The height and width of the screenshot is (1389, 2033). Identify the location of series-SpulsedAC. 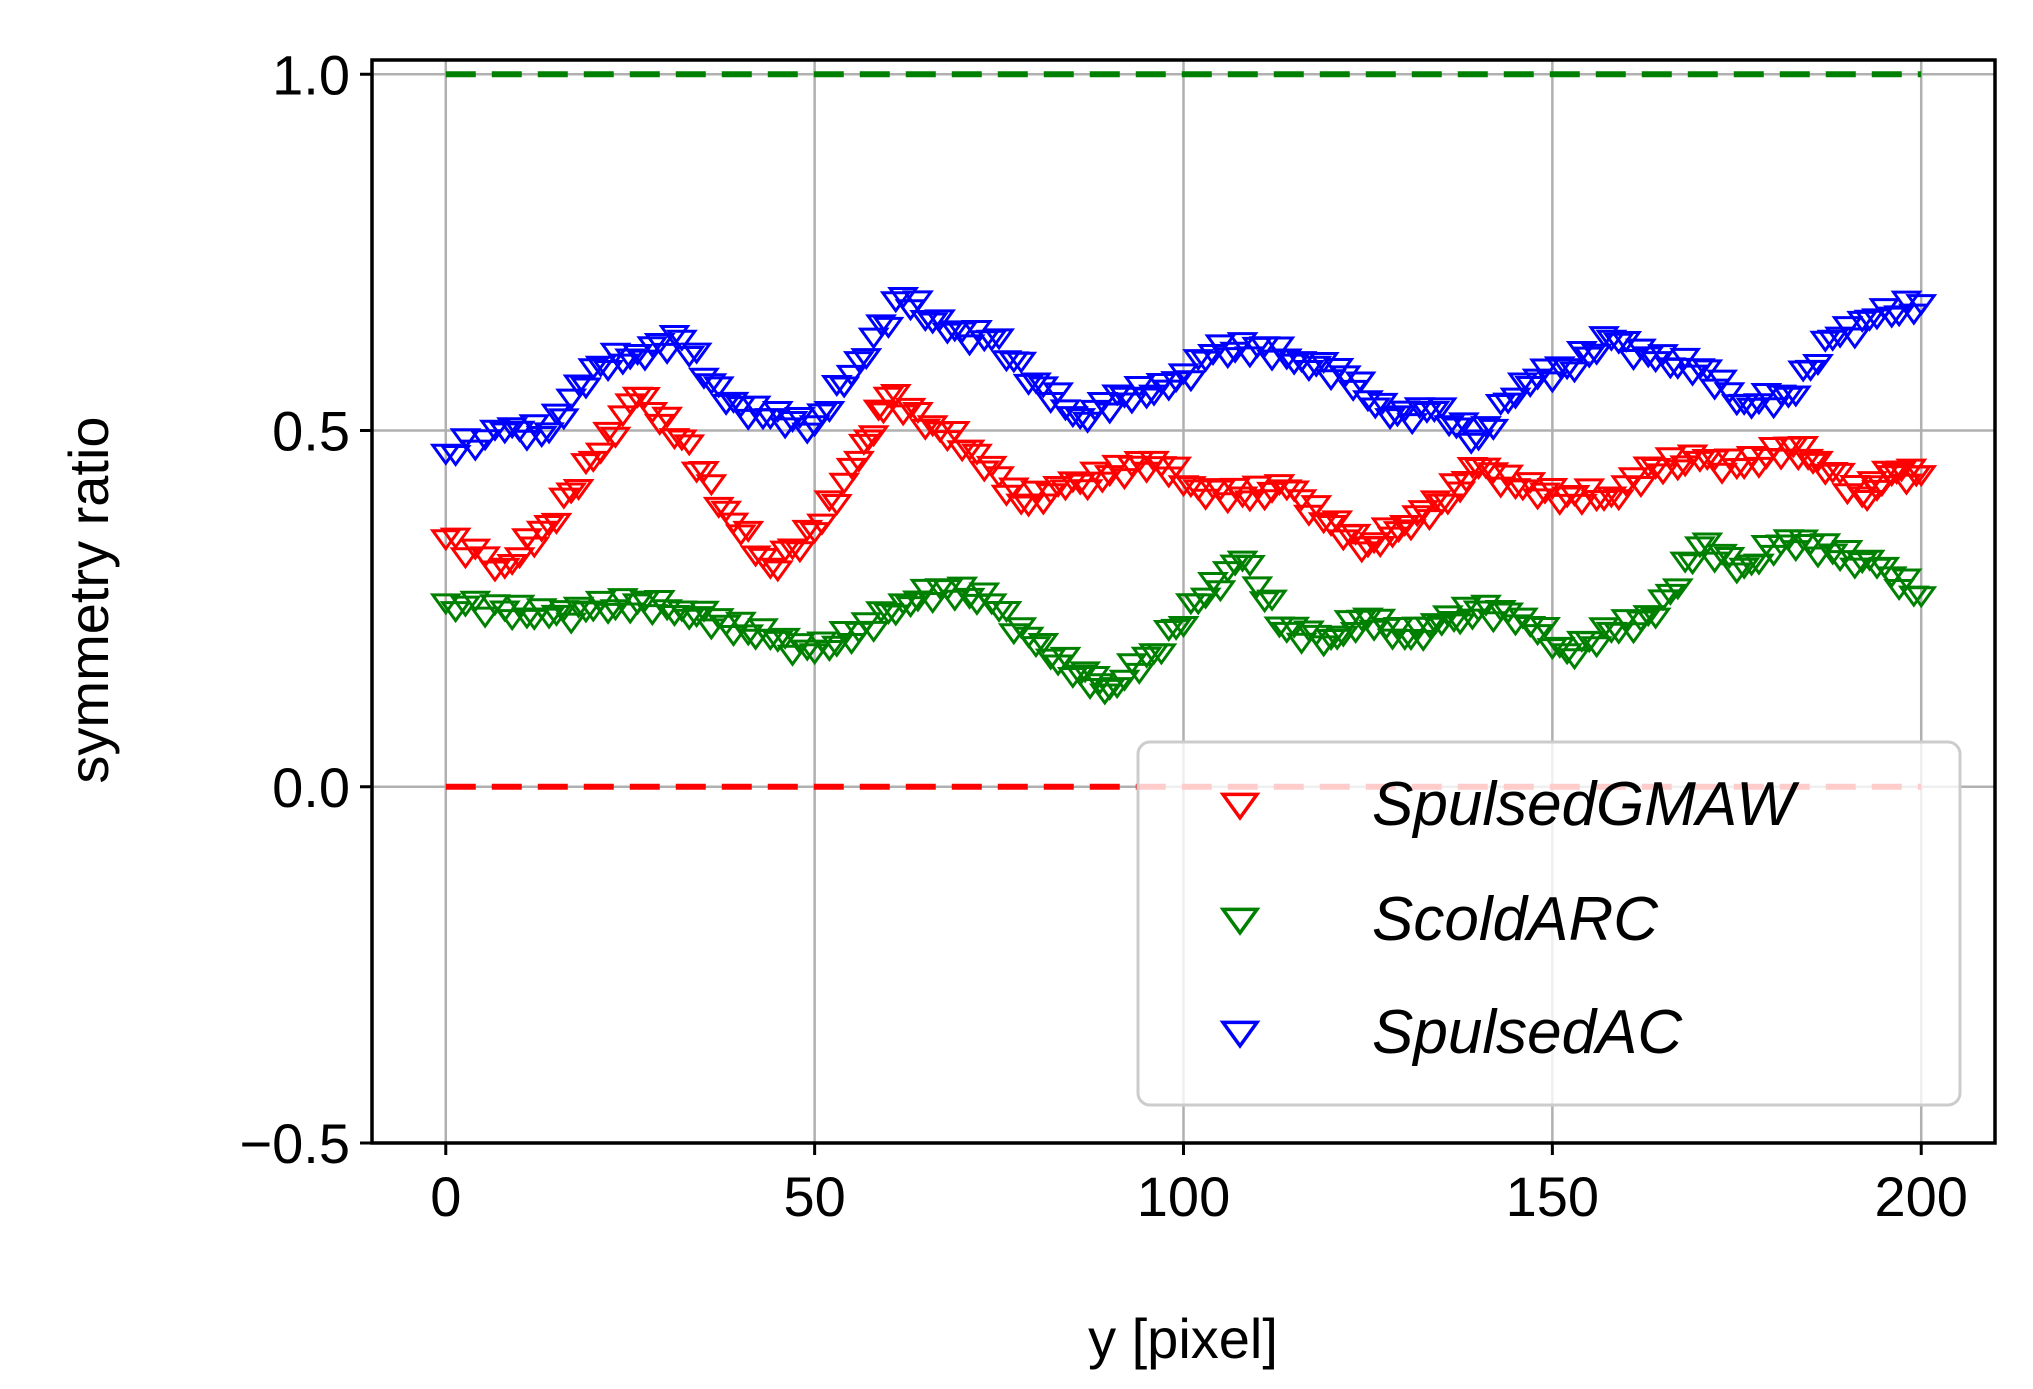
(1183, 377).